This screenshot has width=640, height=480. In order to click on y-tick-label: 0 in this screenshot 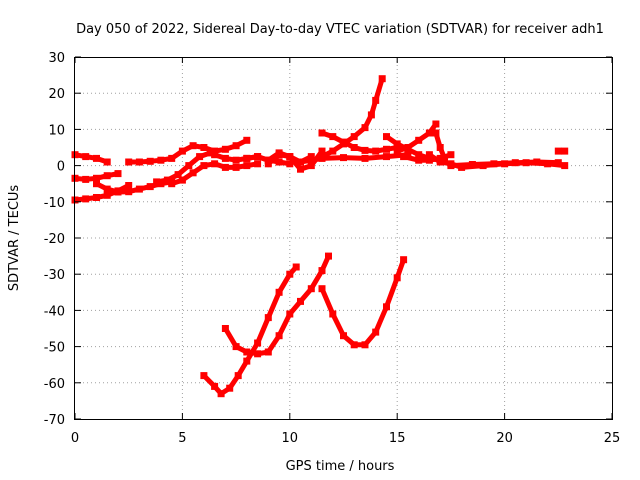, I will do `click(61, 167)`.